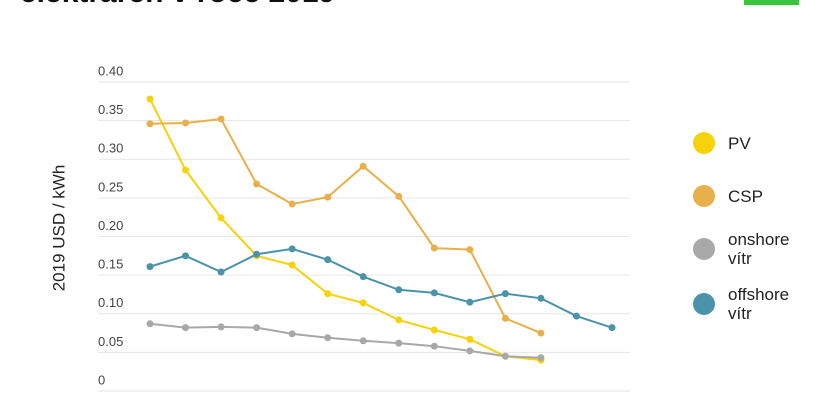 The width and height of the screenshot is (824, 400). Describe the element at coordinates (101, 379) in the screenshot. I see `y-tick-label: 0` at that location.